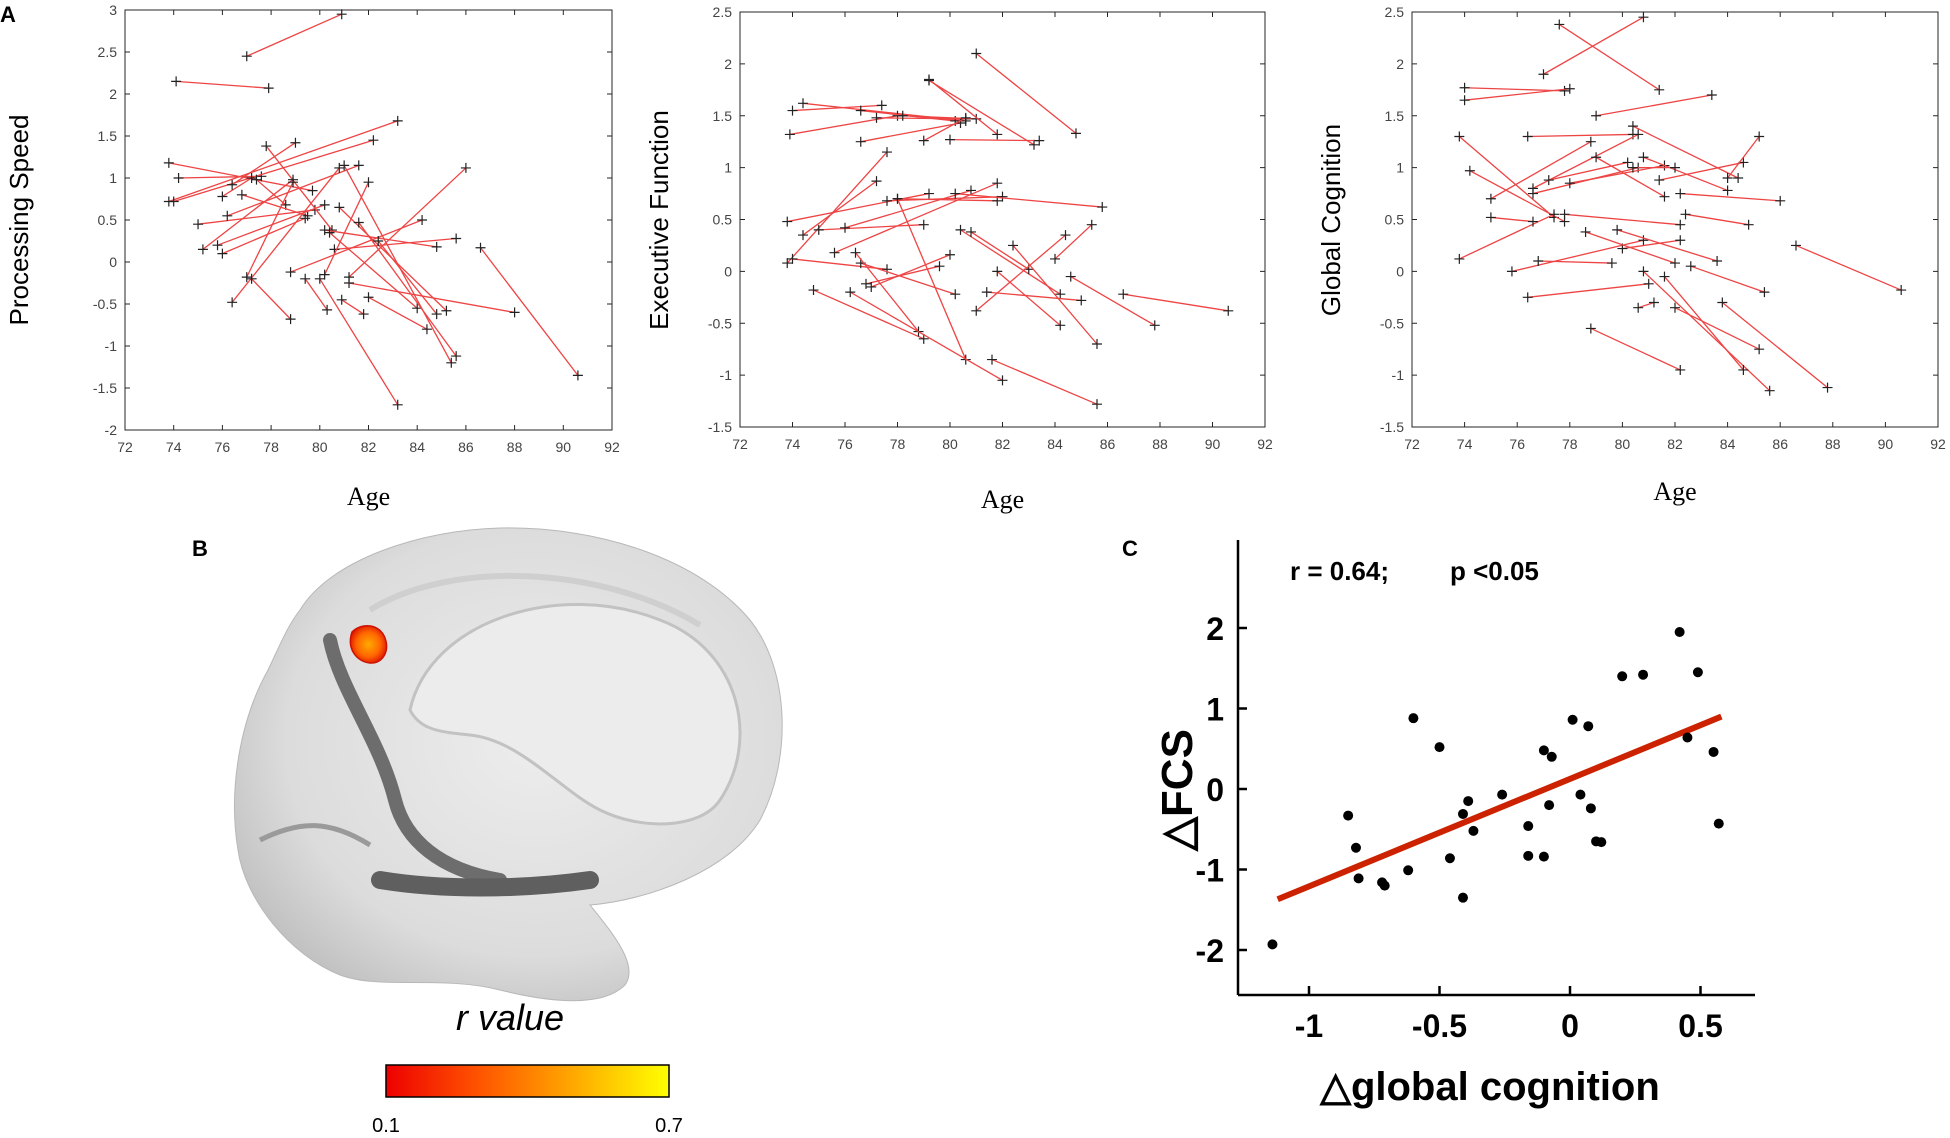 Image resolution: width=1950 pixels, height=1138 pixels. Describe the element at coordinates (8, 14) in the screenshot. I see `panel-label-a: A` at that location.